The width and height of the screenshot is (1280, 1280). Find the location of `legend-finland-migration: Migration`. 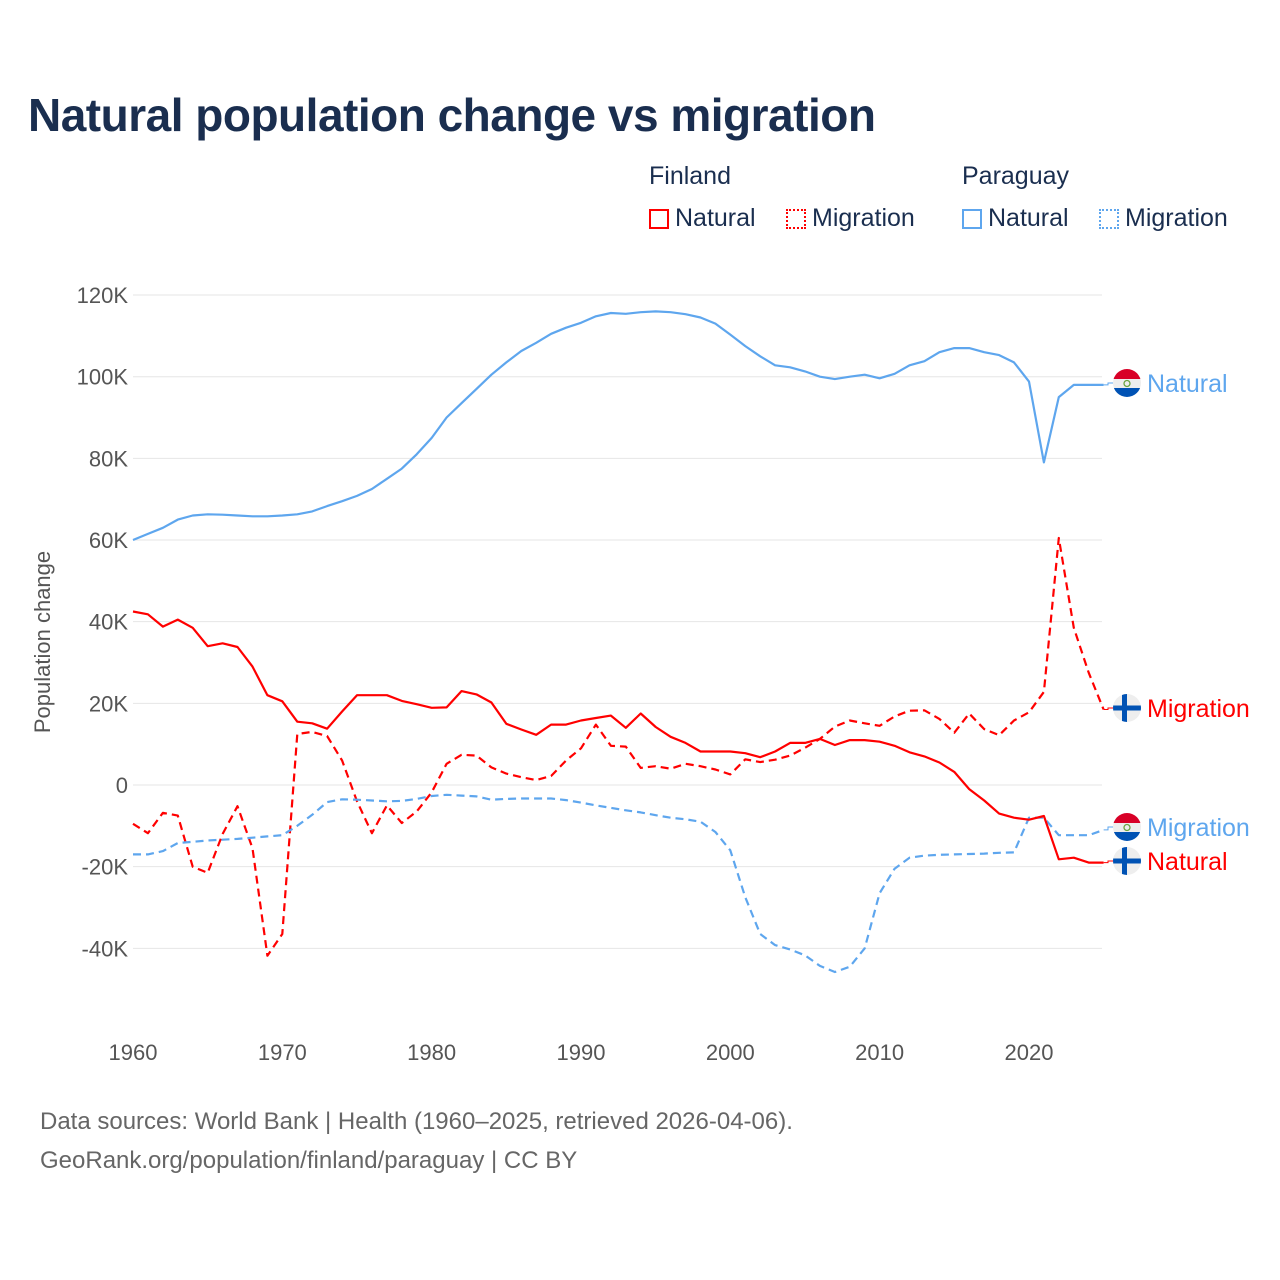

legend-finland-migration: Migration is located at coordinates (850, 218).